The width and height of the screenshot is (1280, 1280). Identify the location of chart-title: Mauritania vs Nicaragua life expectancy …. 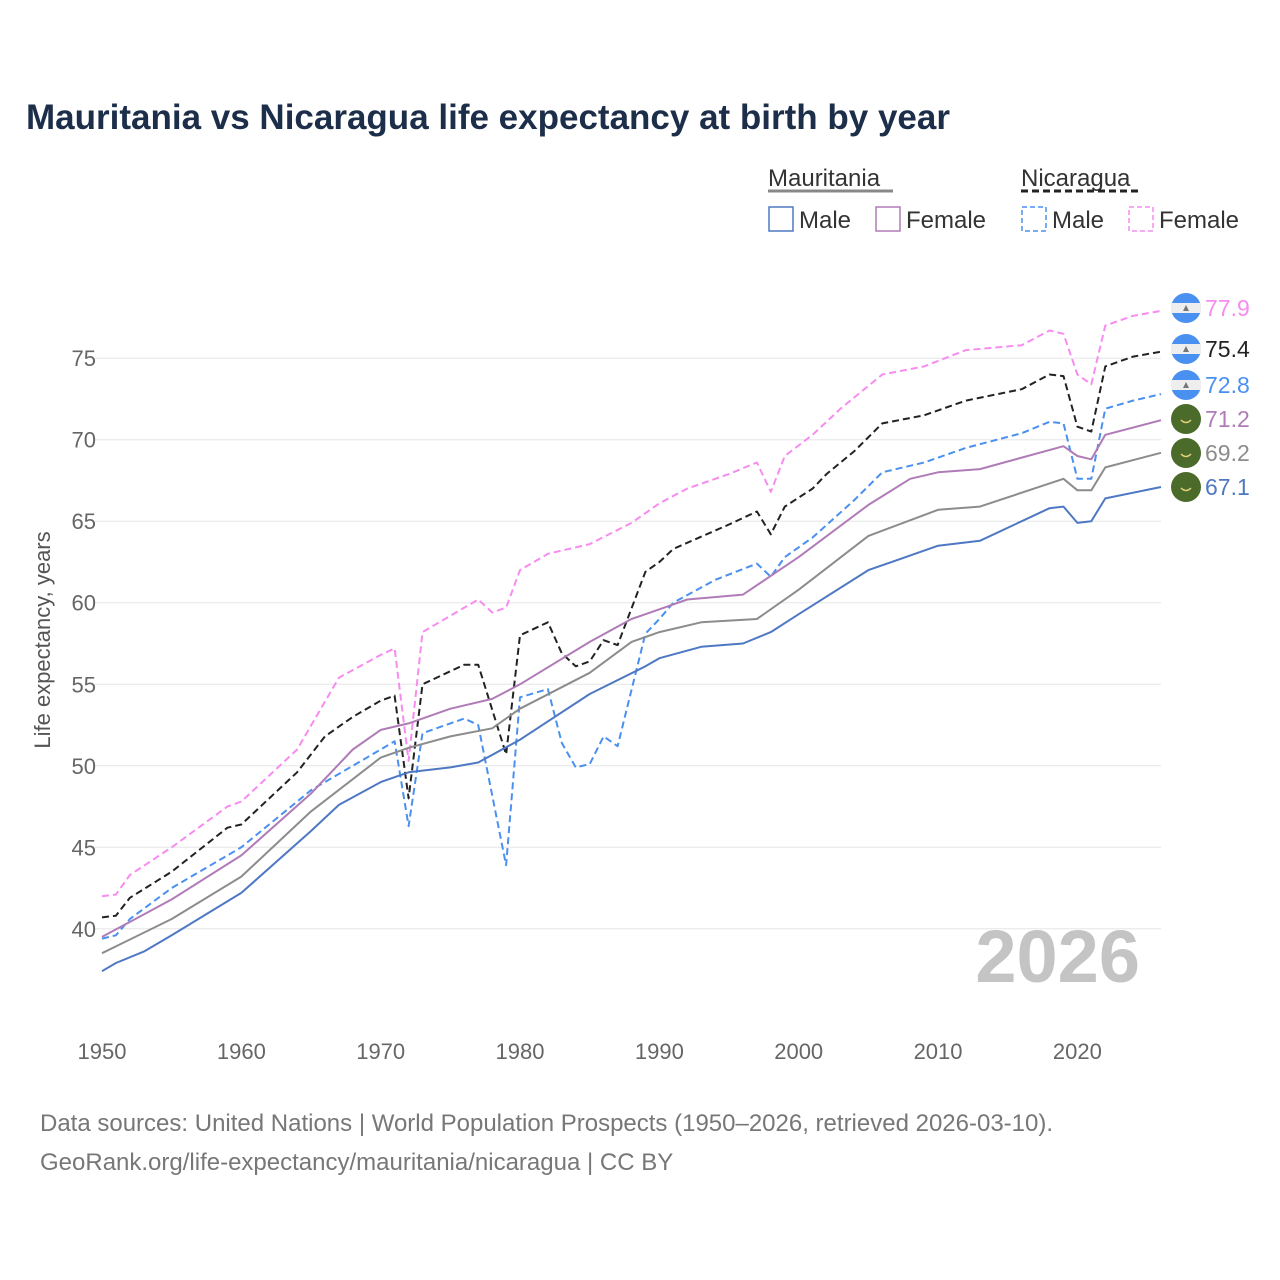
(488, 117).